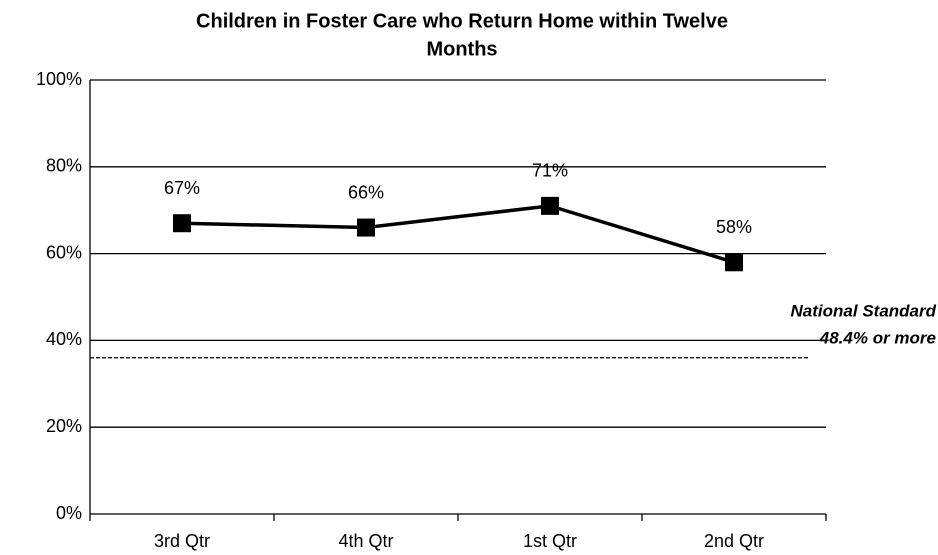 The image size is (938, 555). What do you see at coordinates (366, 192) in the screenshot?
I see `value-label: 66%` at bounding box center [366, 192].